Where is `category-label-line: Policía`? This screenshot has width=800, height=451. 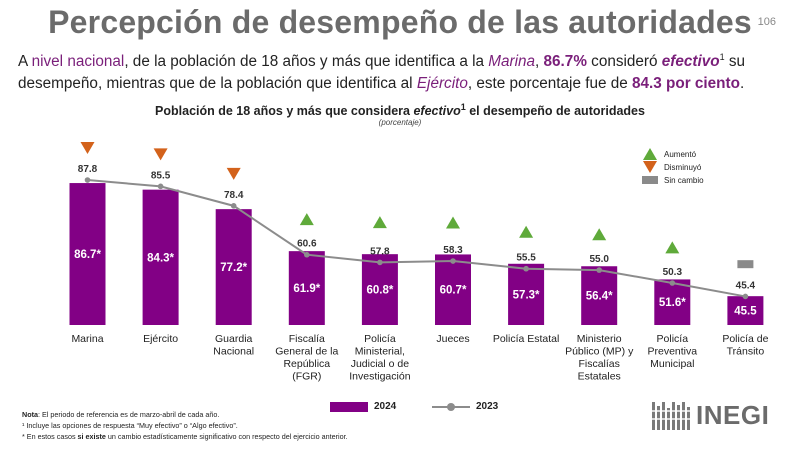
category-label-line: Policía is located at coordinates (673, 339).